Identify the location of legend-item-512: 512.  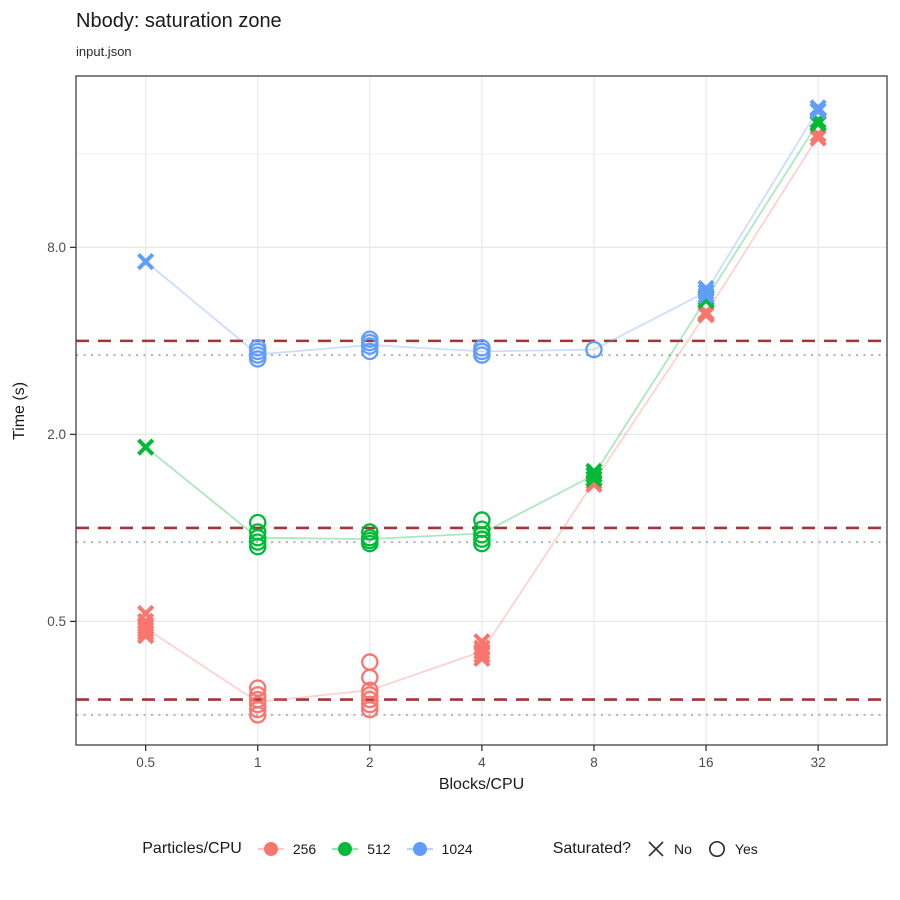
(360, 849).